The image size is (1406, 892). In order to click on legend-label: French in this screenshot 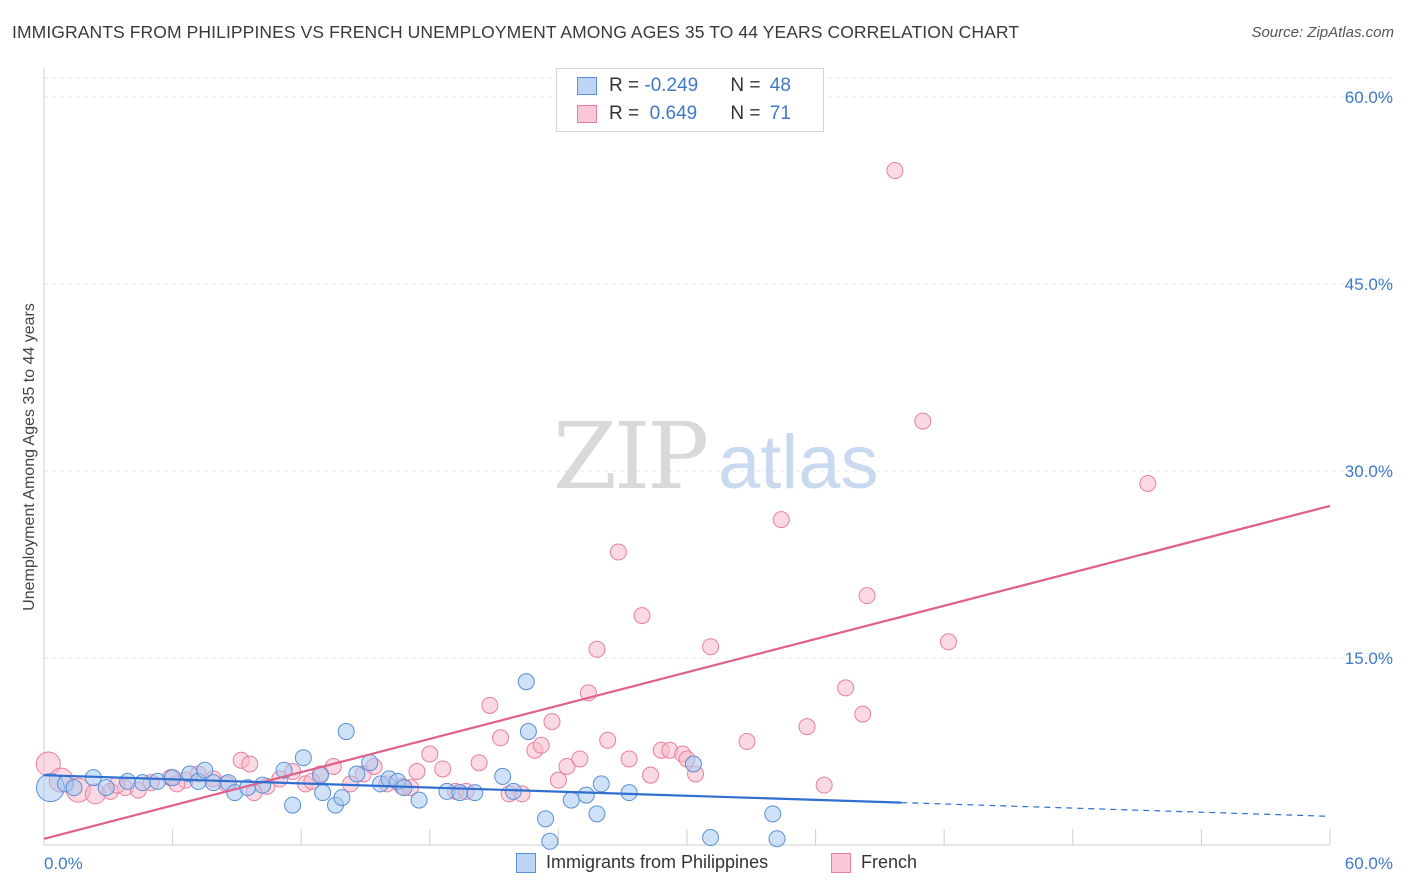, I will do `click(889, 862)`.